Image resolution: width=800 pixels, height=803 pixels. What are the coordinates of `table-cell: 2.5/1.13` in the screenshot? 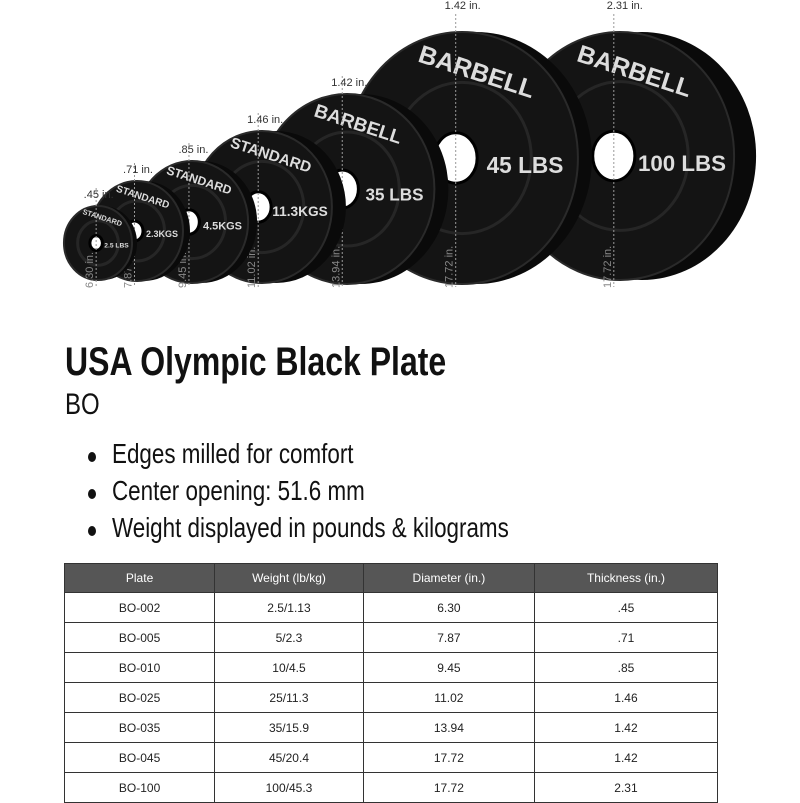 It's located at (289, 607).